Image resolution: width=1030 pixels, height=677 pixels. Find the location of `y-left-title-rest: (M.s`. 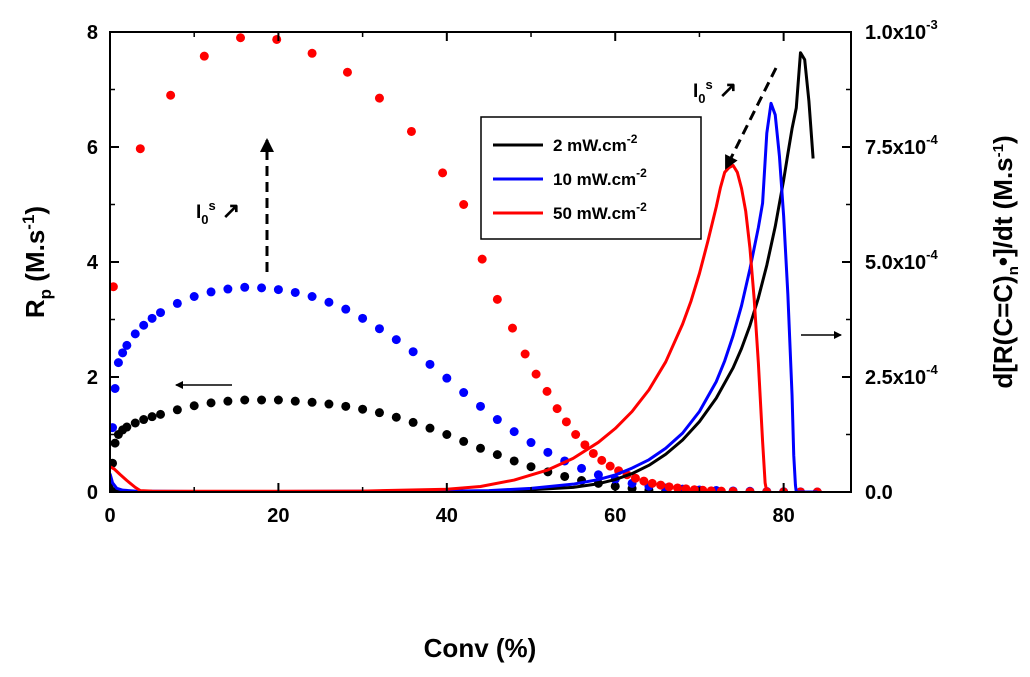

y-left-title-rest: (M.s is located at coordinates (35, 259).